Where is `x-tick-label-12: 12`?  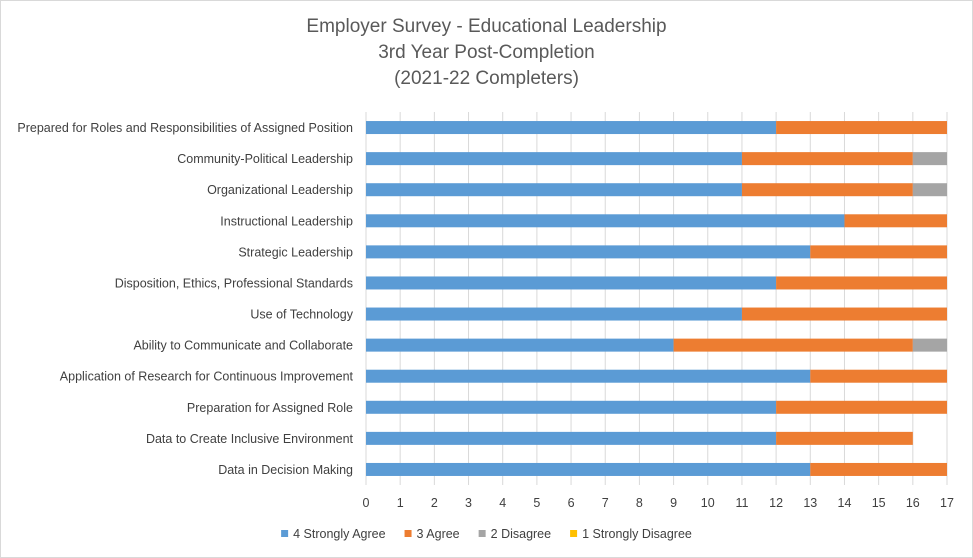 x-tick-label-12: 12 is located at coordinates (776, 503).